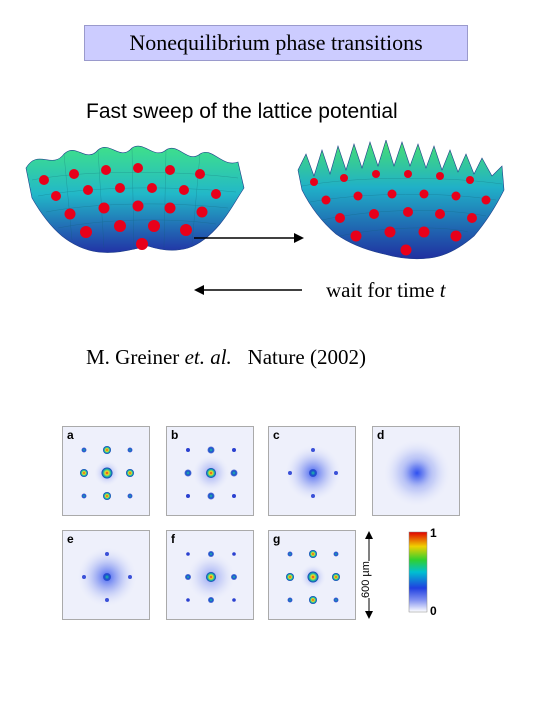 Image resolution: width=540 pixels, height=720 pixels. I want to click on interference-panel-e: e, so click(106, 575).